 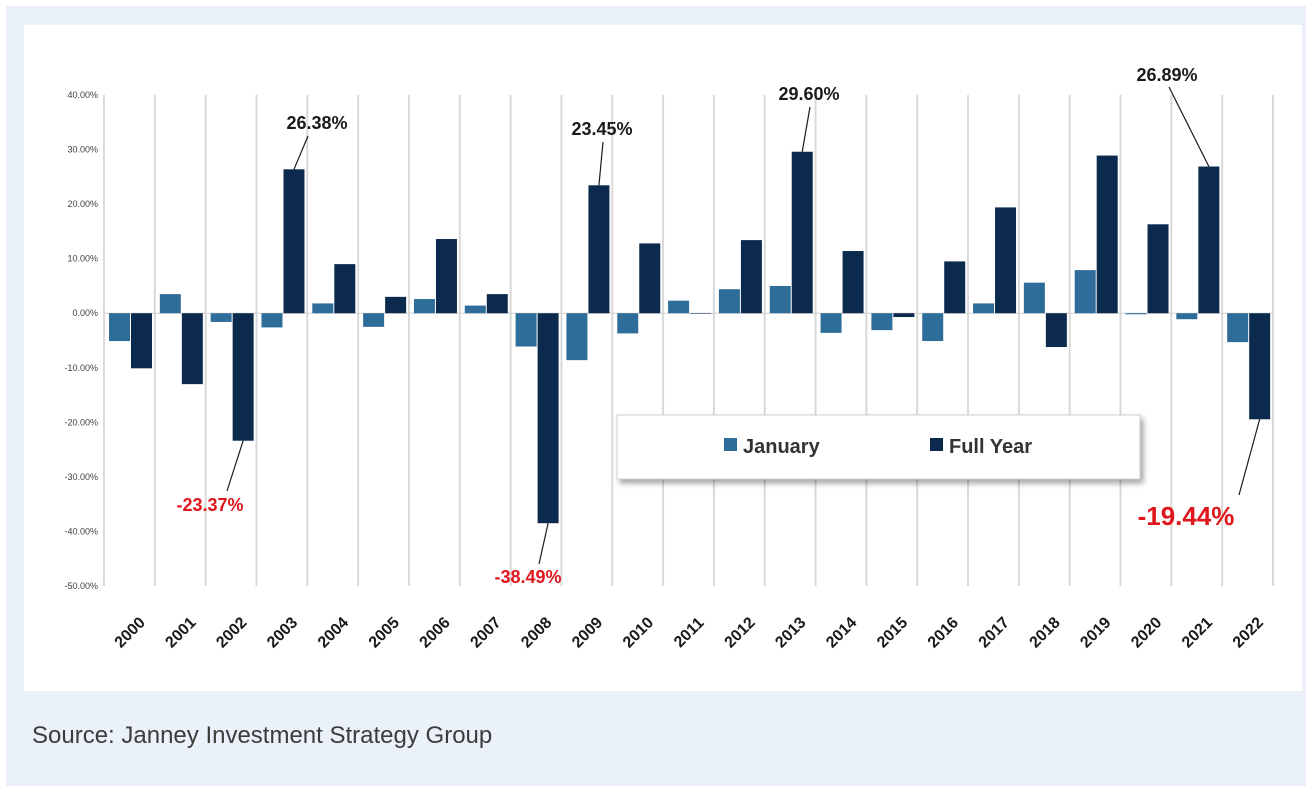 What do you see at coordinates (790, 632) in the screenshot?
I see `x-tick-label: 2013` at bounding box center [790, 632].